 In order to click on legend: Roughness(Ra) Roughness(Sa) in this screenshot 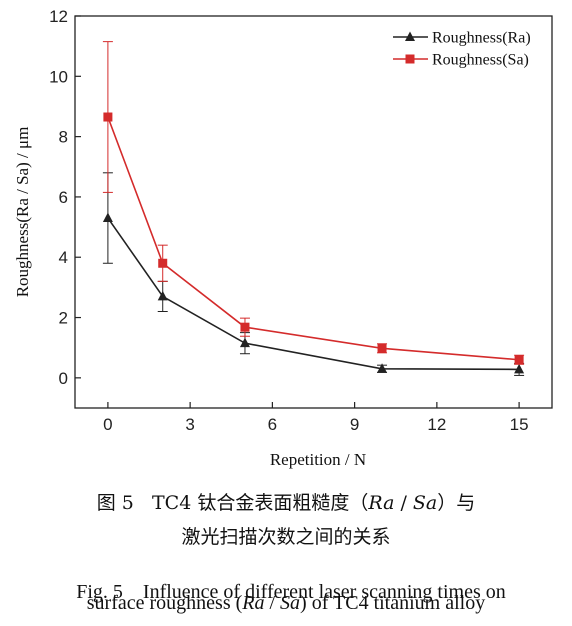, I will do `click(462, 49)`.